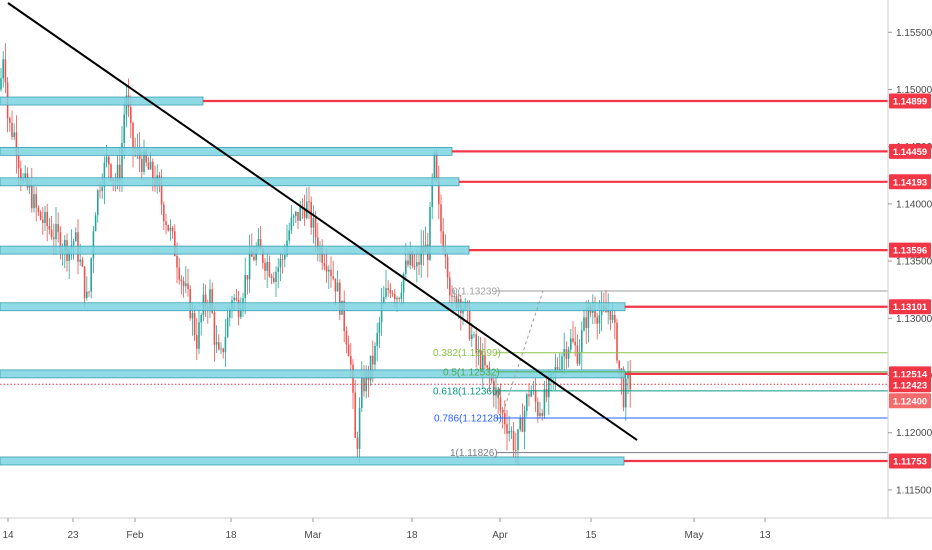  I want to click on price-badge-label: 1.12400, so click(910, 401).